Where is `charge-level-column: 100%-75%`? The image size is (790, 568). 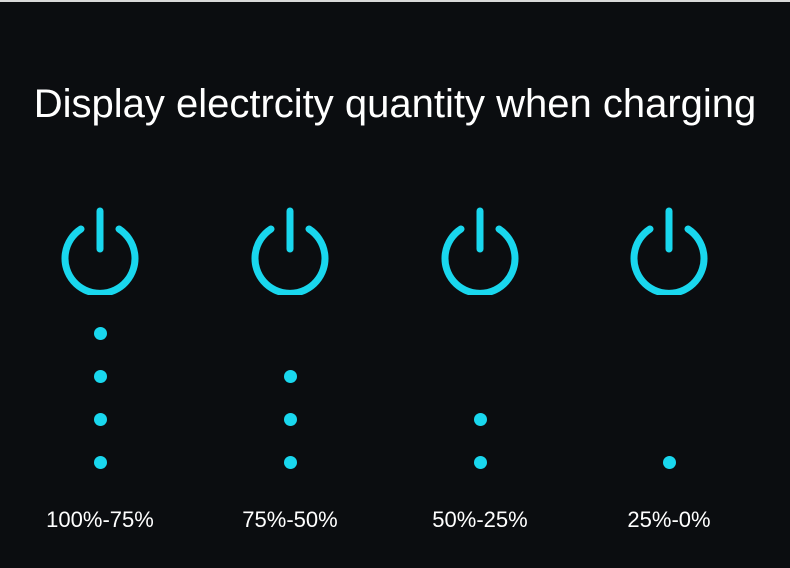 charge-level-column: 100%-75% is located at coordinates (100, 375).